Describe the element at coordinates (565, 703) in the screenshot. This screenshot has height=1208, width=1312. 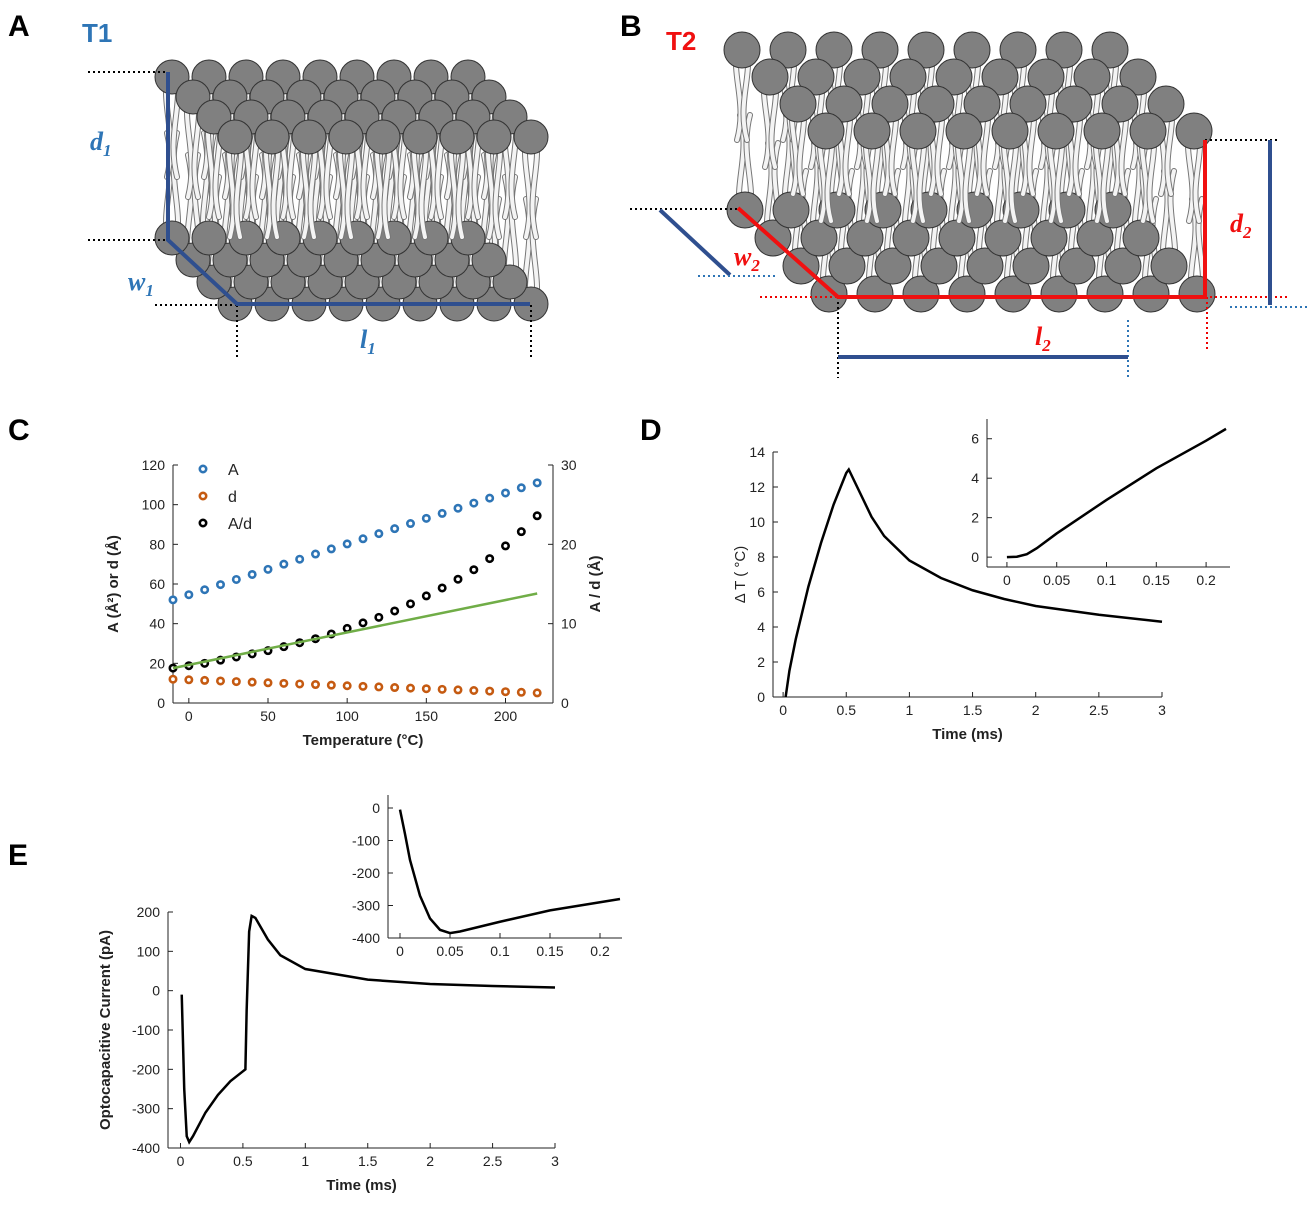
I see `y2-tick-label: 0` at that location.